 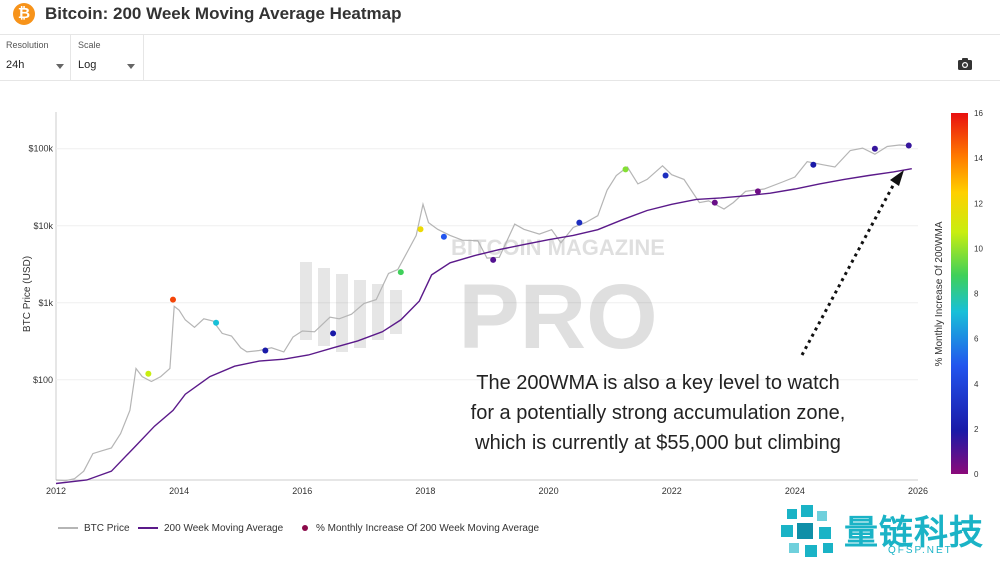 I want to click on annotation-arrow, so click(x=849, y=267).